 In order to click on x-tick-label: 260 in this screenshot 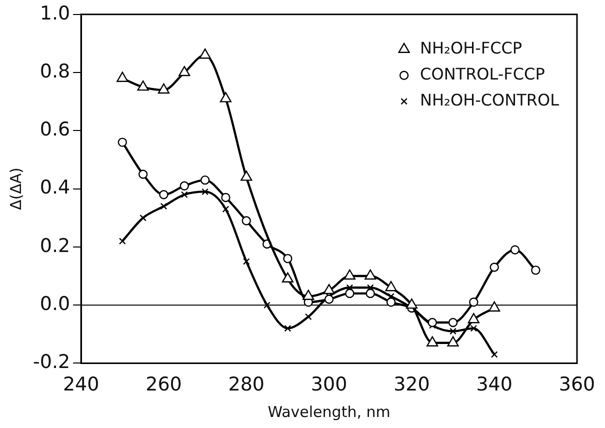, I will do `click(164, 385)`.